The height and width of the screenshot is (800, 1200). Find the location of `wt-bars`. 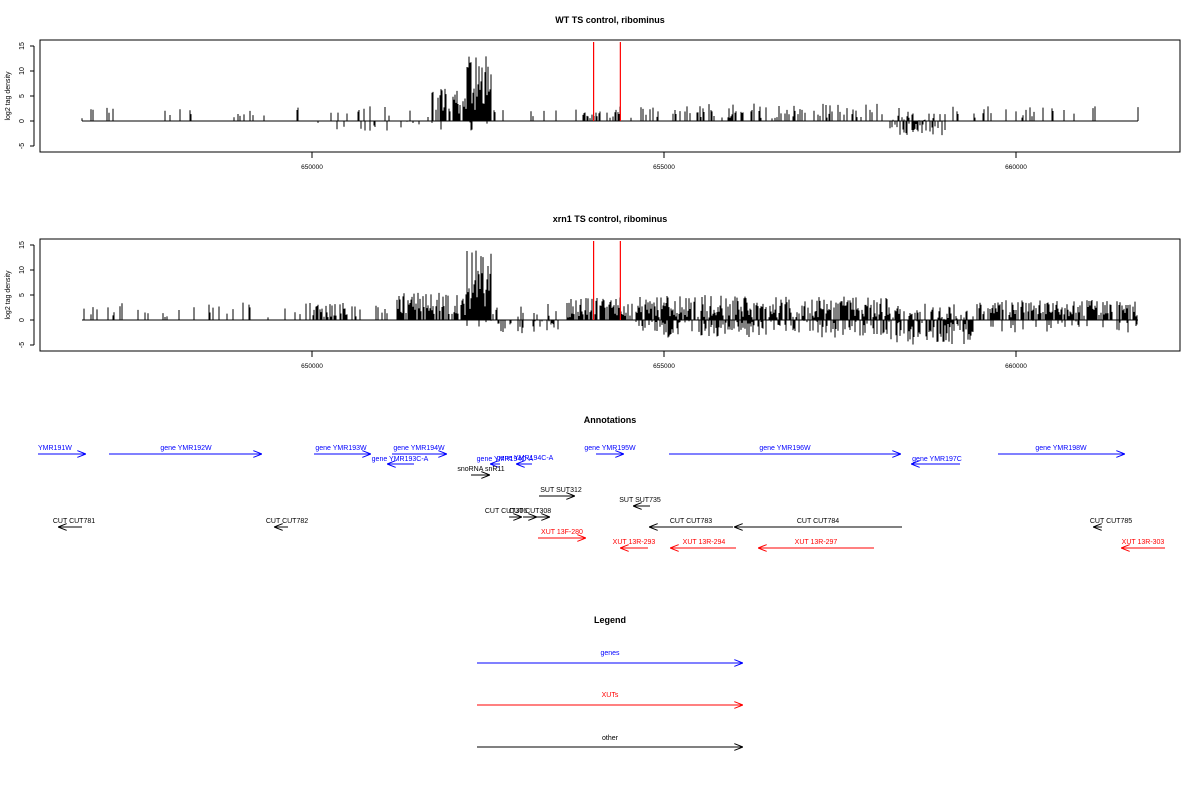

wt-bars is located at coordinates (610, 96).